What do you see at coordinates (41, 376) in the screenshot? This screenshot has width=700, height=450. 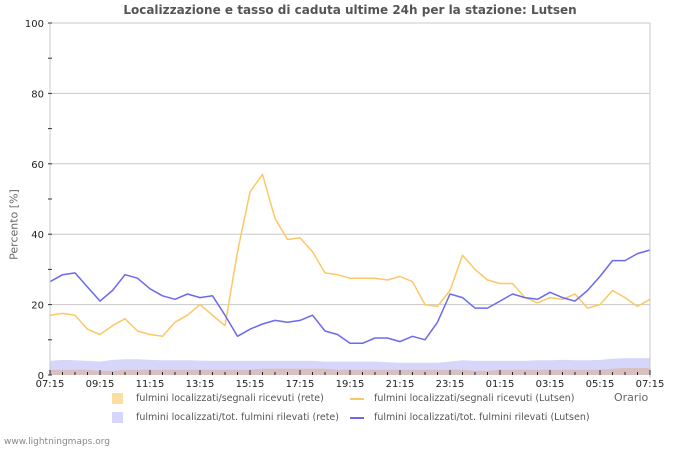 I see `y-tick-label: 0` at bounding box center [41, 376].